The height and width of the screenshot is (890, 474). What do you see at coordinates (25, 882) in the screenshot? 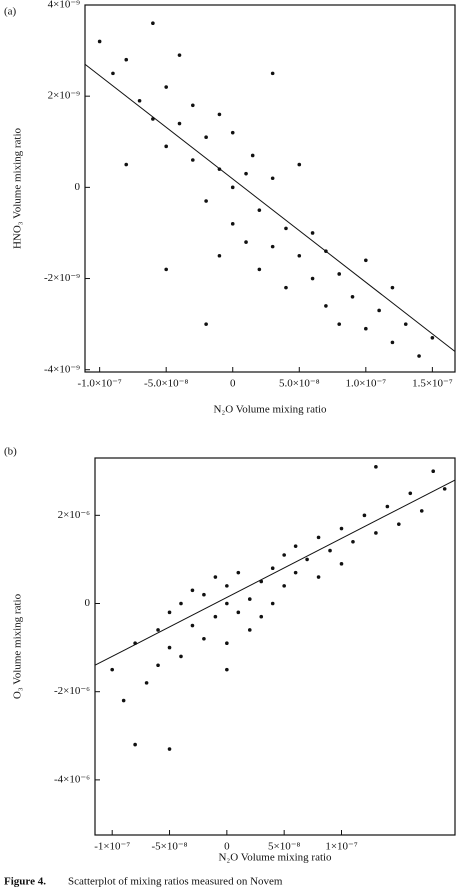
I see `caption-label: Figure 4.` at bounding box center [25, 882].